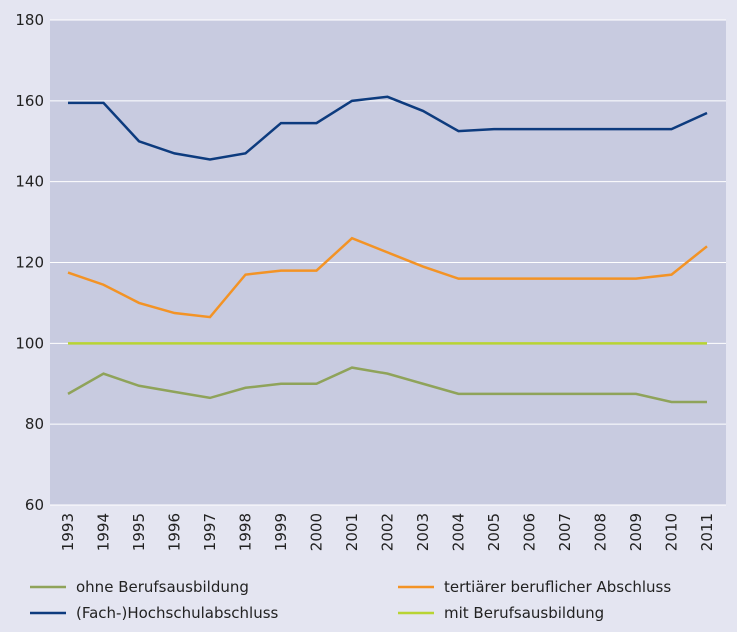 This screenshot has width=737, height=632. I want to click on legend-label: ohne Berufsausbildung, so click(162, 587).